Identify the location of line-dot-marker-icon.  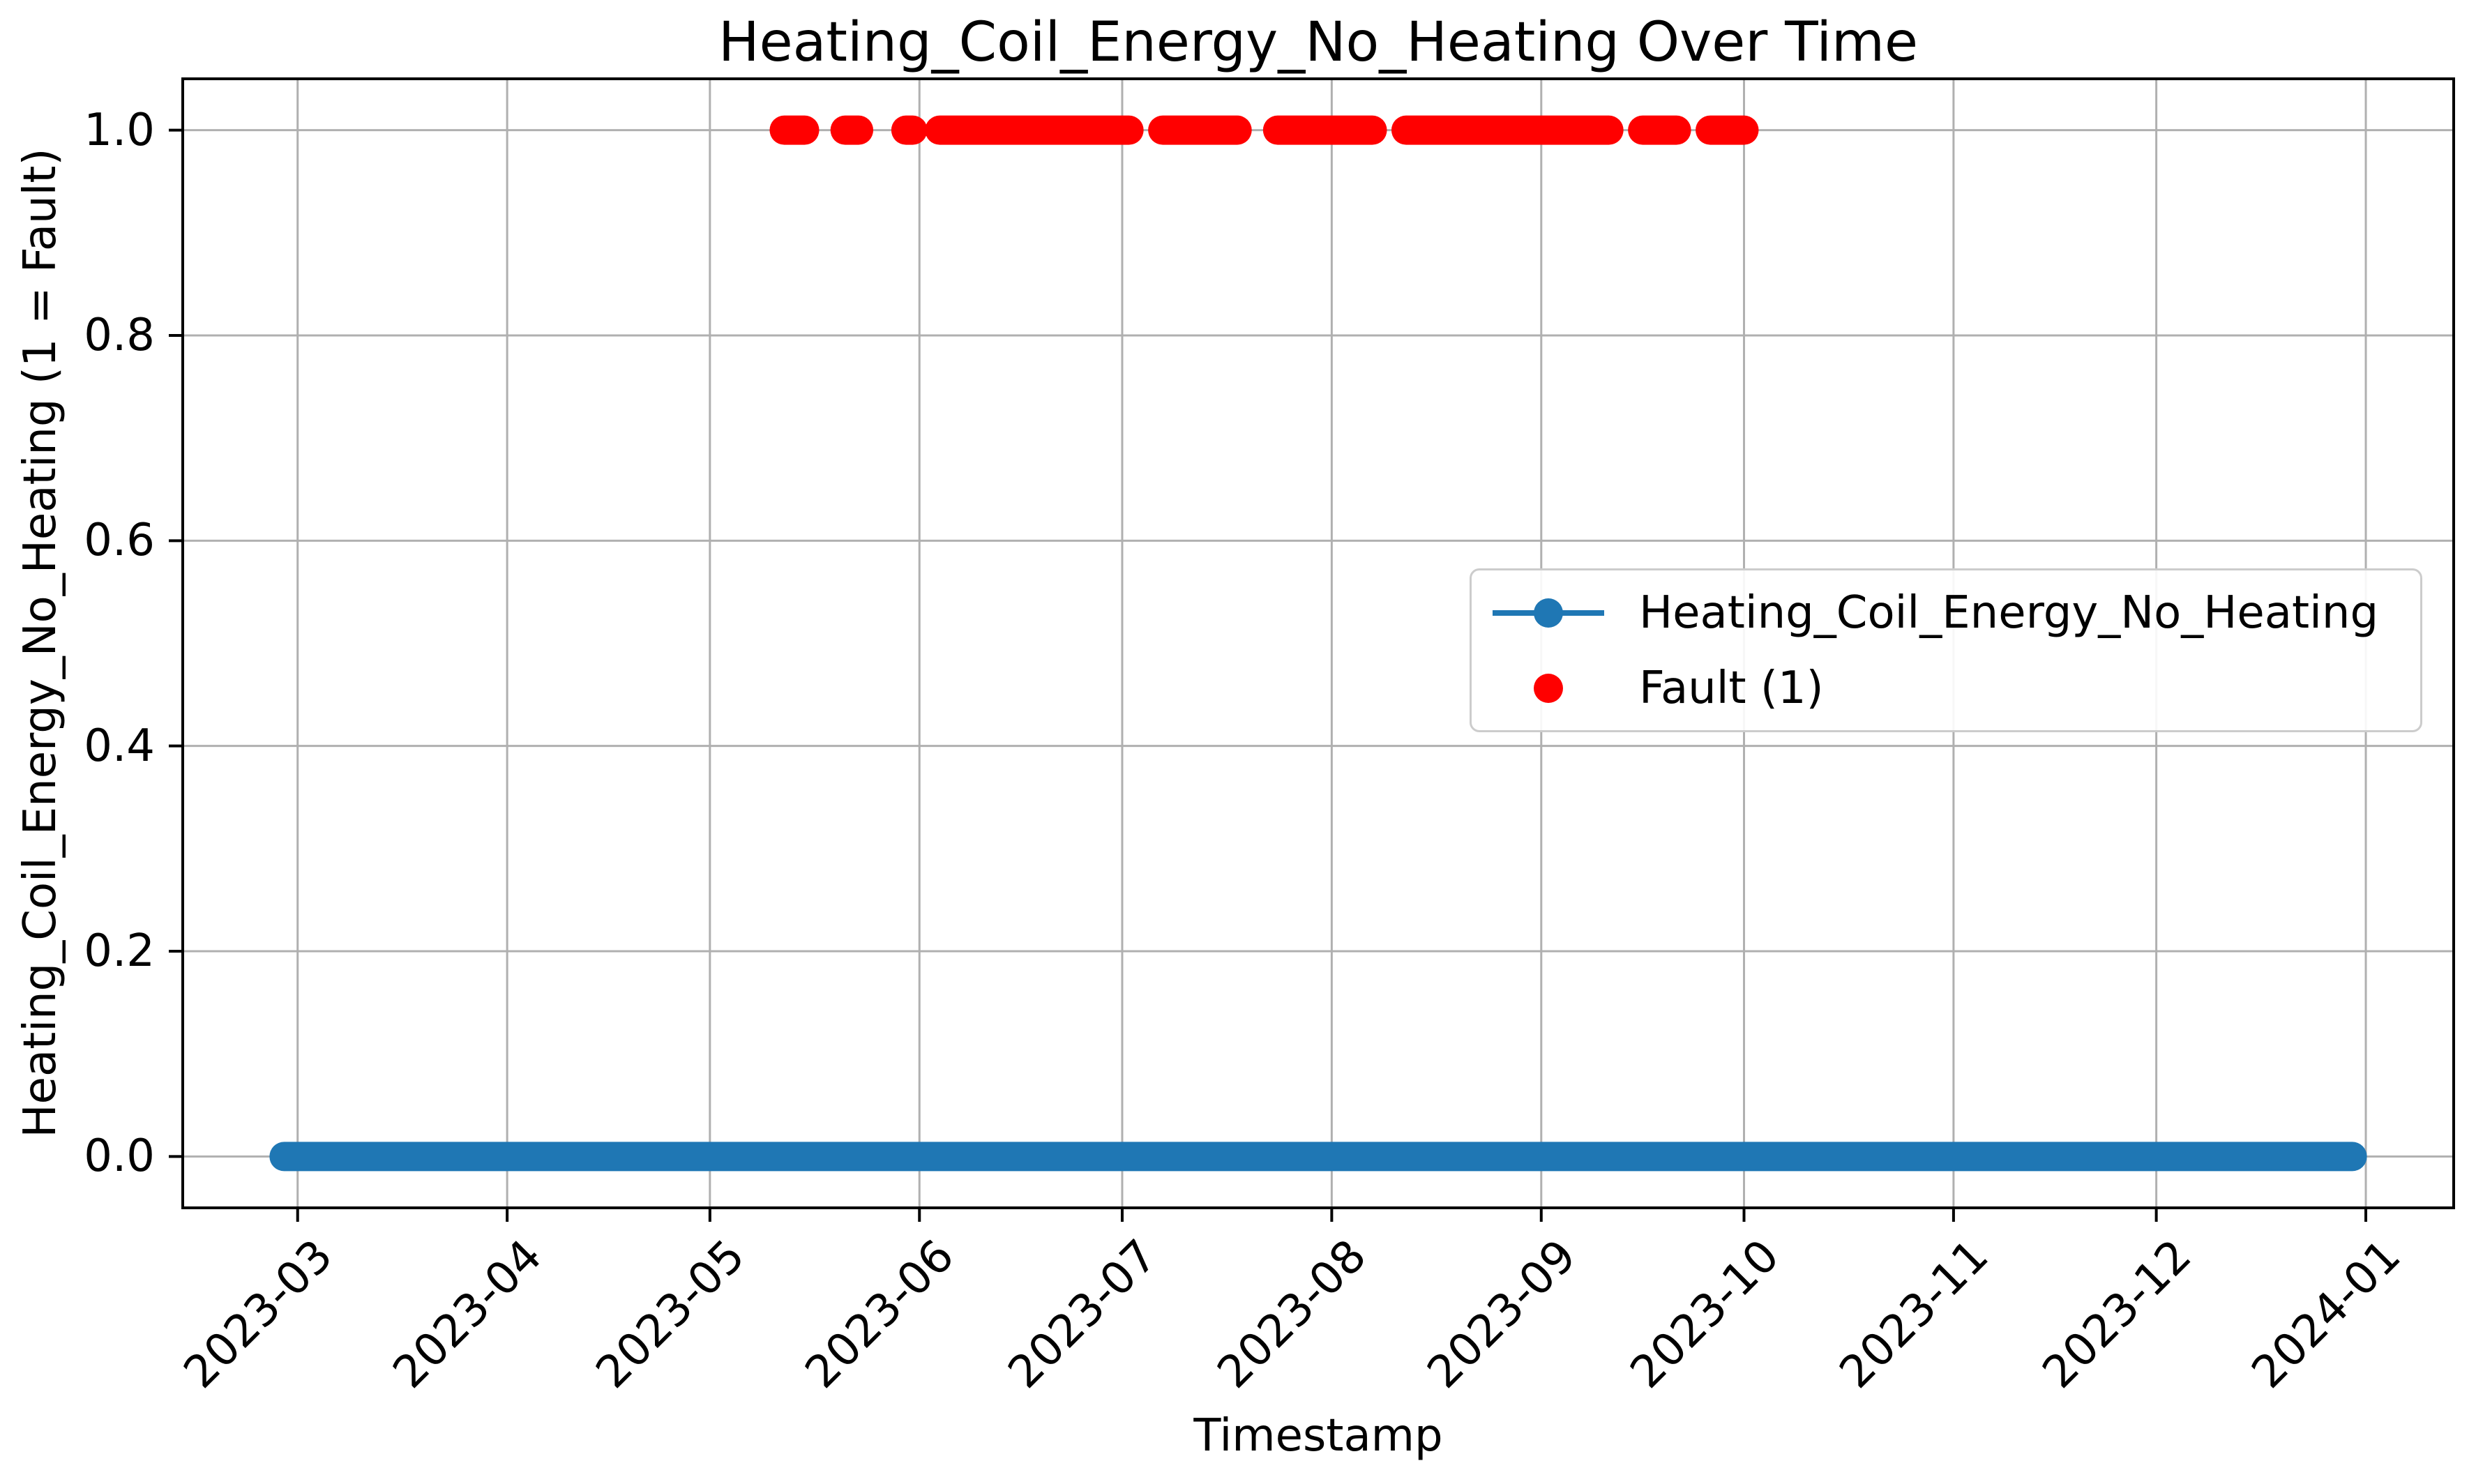
(1548, 613).